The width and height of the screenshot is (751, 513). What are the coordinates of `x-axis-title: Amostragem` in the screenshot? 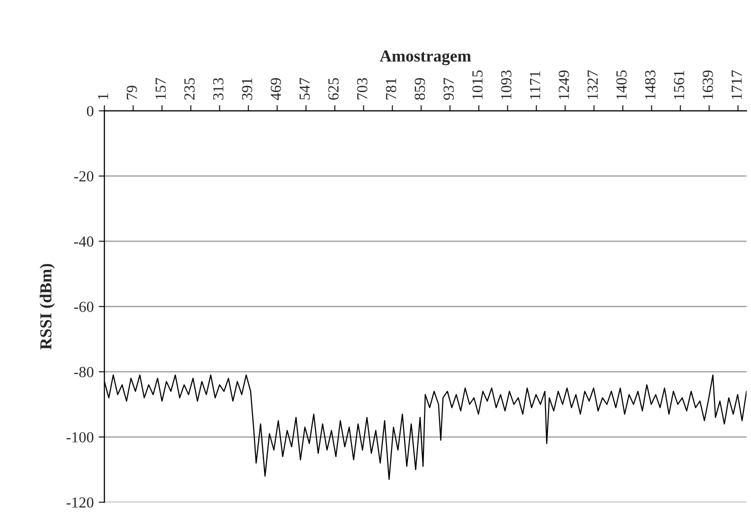 It's located at (425, 58).